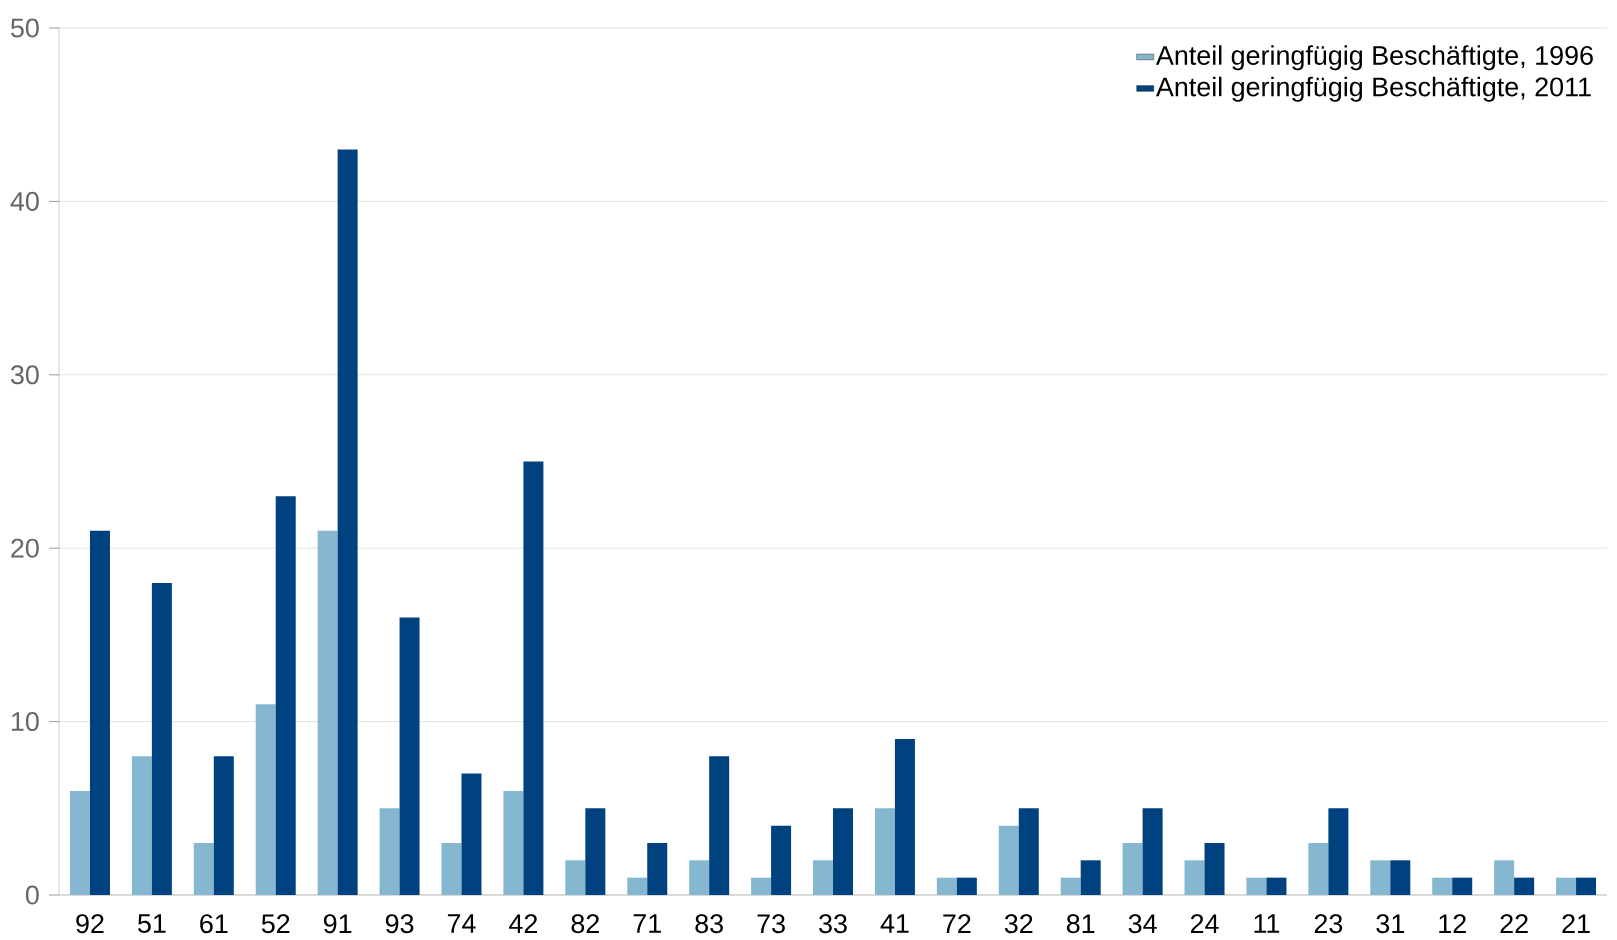 This screenshot has width=1617, height=940. I want to click on x-tick-label: 23, so click(1328, 924).